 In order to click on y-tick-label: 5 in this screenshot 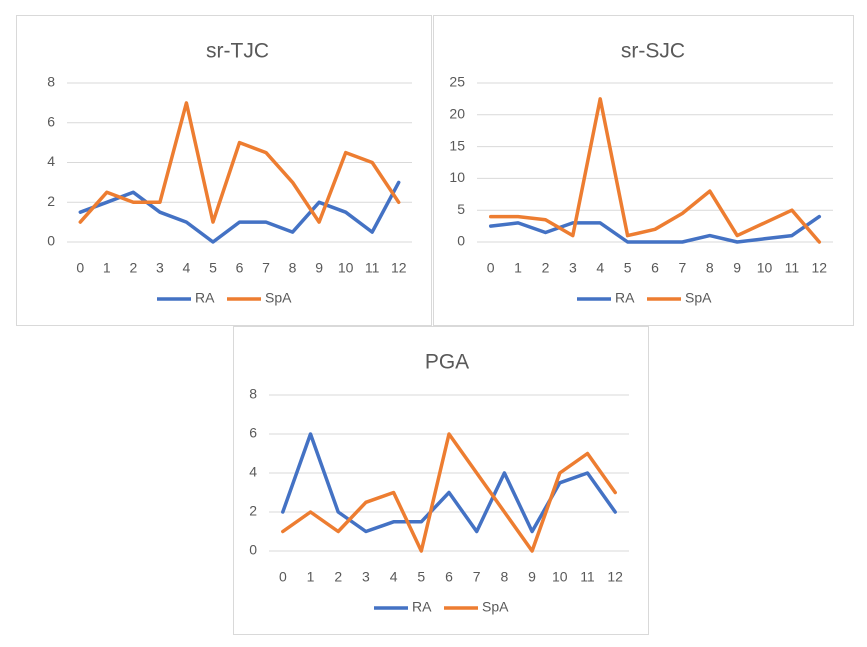, I will do `click(461, 209)`.